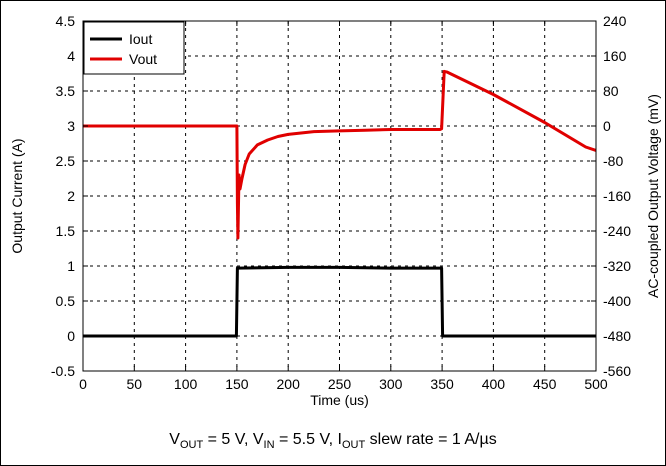  I want to click on caption-v-label: V, so click(174, 439).